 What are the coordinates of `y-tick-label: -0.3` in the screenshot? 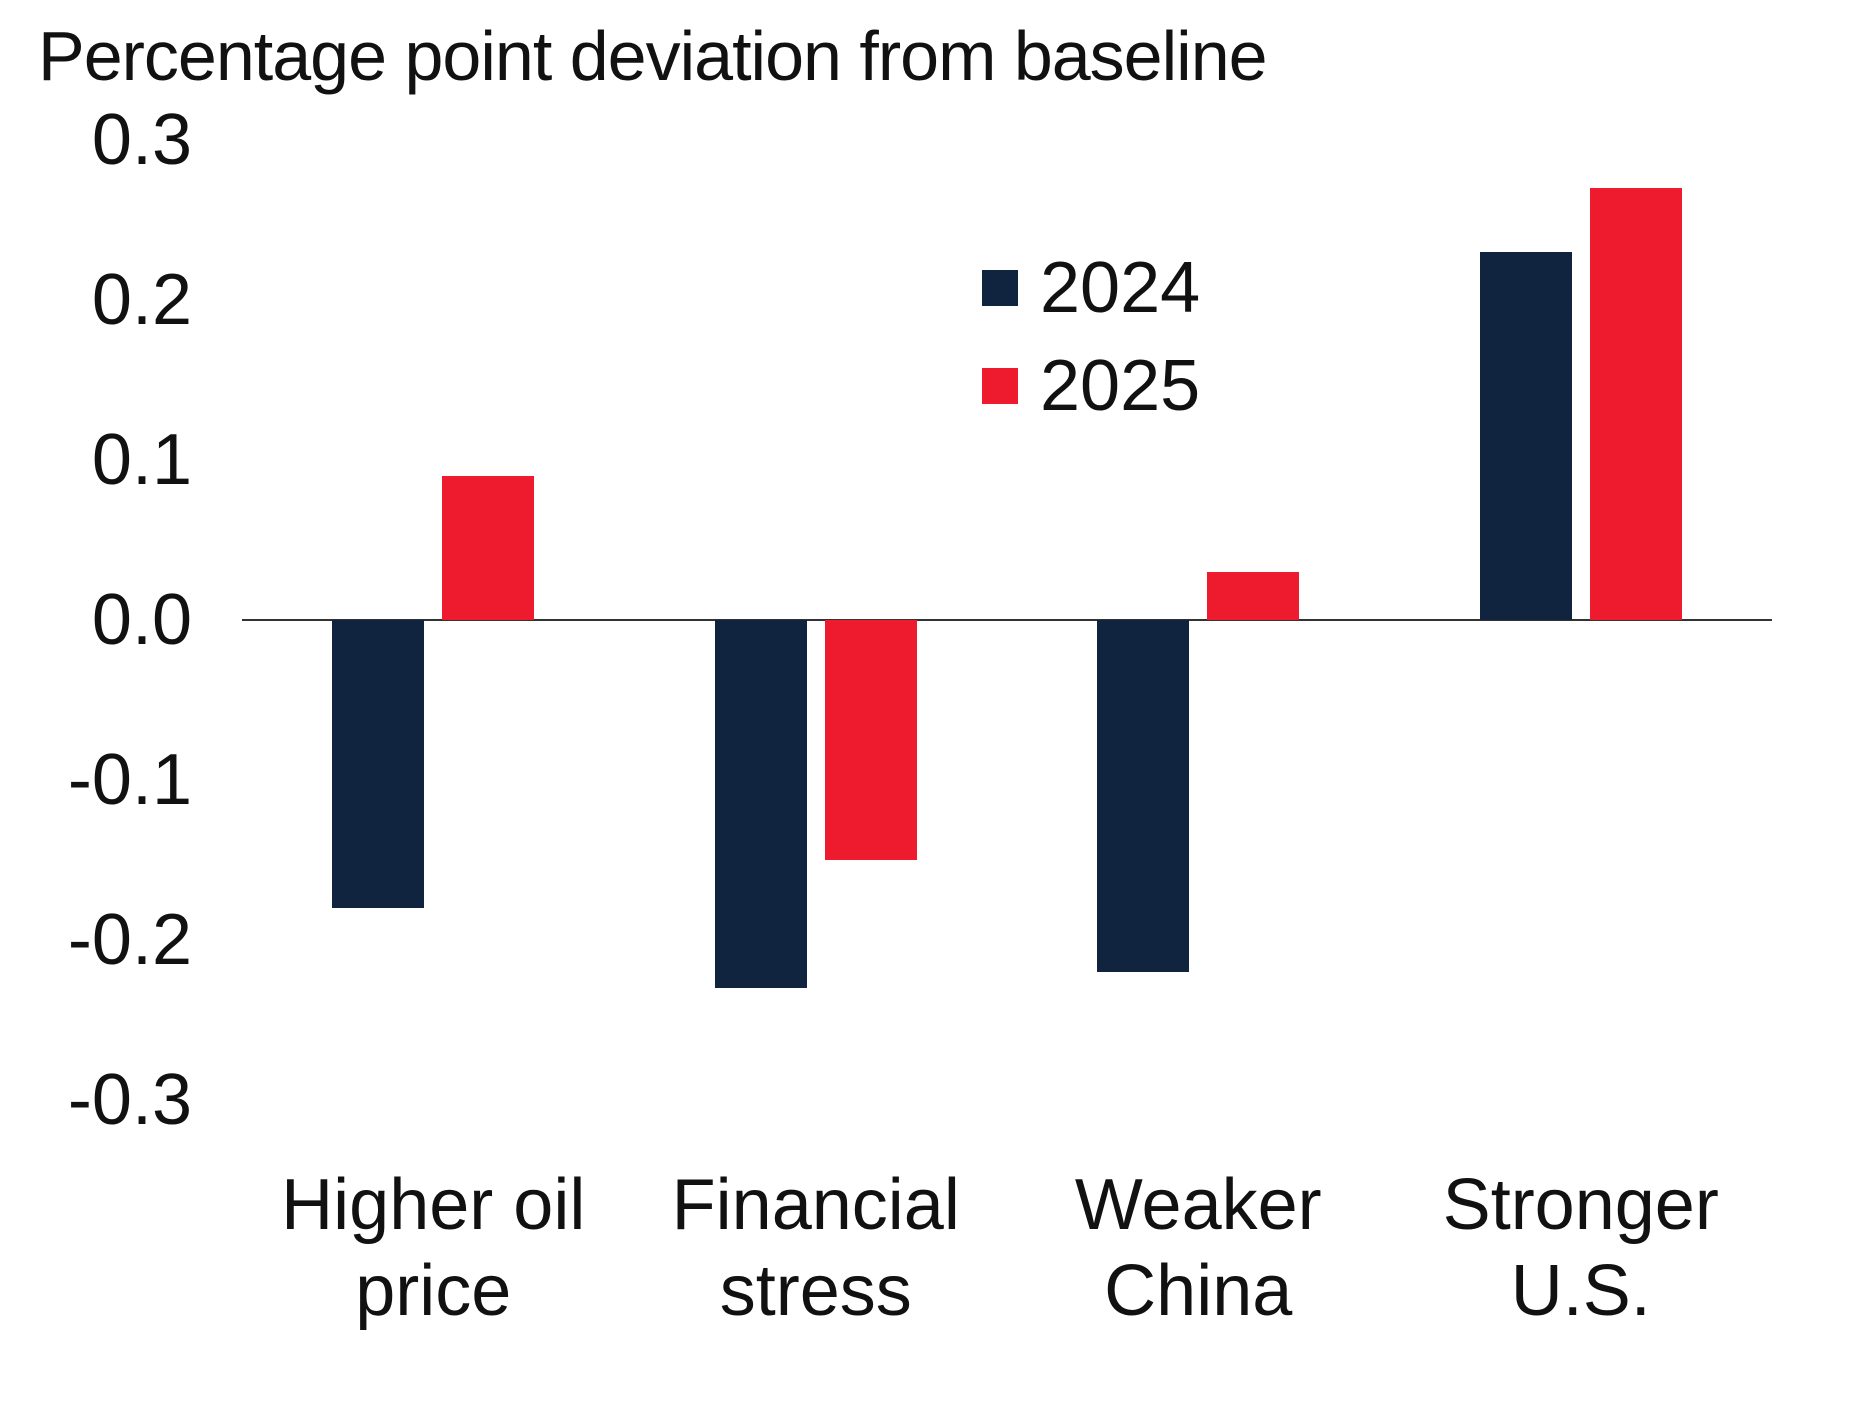 It's located at (129, 1100).